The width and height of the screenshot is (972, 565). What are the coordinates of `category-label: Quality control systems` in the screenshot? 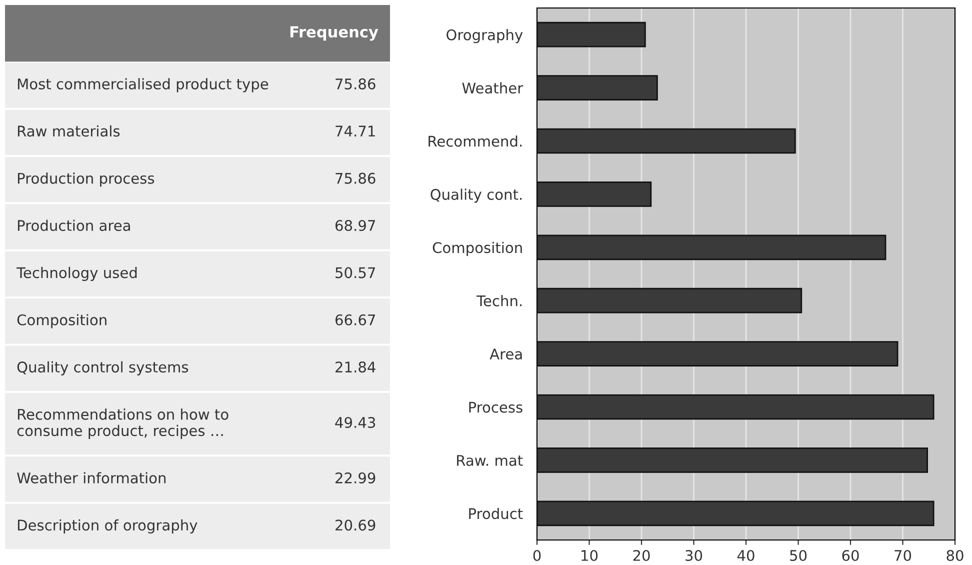 It's located at (102, 368).